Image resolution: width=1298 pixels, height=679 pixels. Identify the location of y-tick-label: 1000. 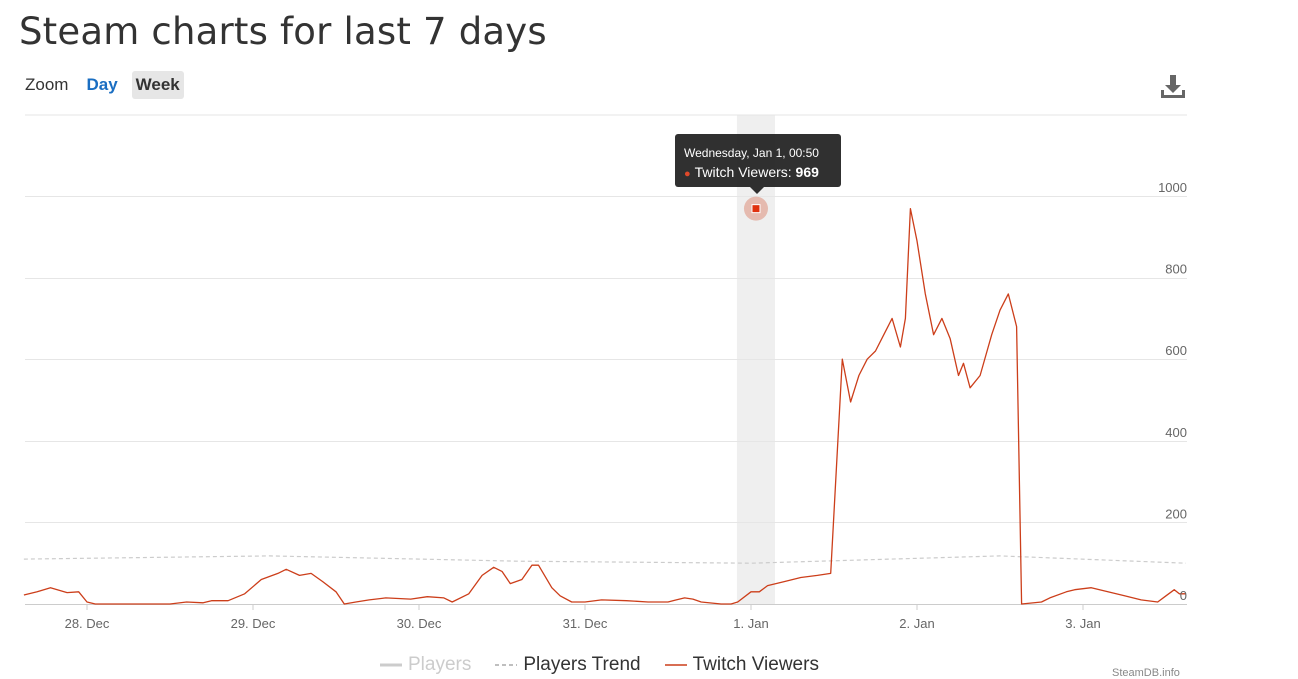
(1172, 187).